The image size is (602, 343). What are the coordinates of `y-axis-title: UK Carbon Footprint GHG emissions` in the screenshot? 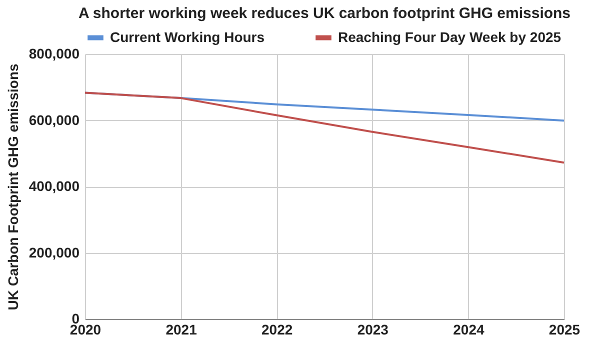 It's located at (12, 187).